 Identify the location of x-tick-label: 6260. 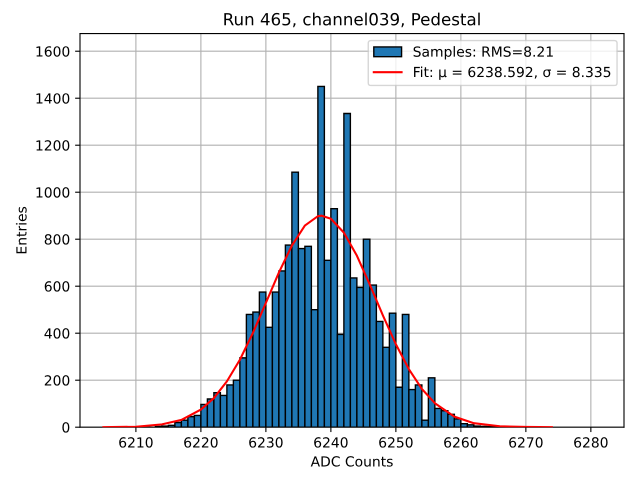
(461, 442).